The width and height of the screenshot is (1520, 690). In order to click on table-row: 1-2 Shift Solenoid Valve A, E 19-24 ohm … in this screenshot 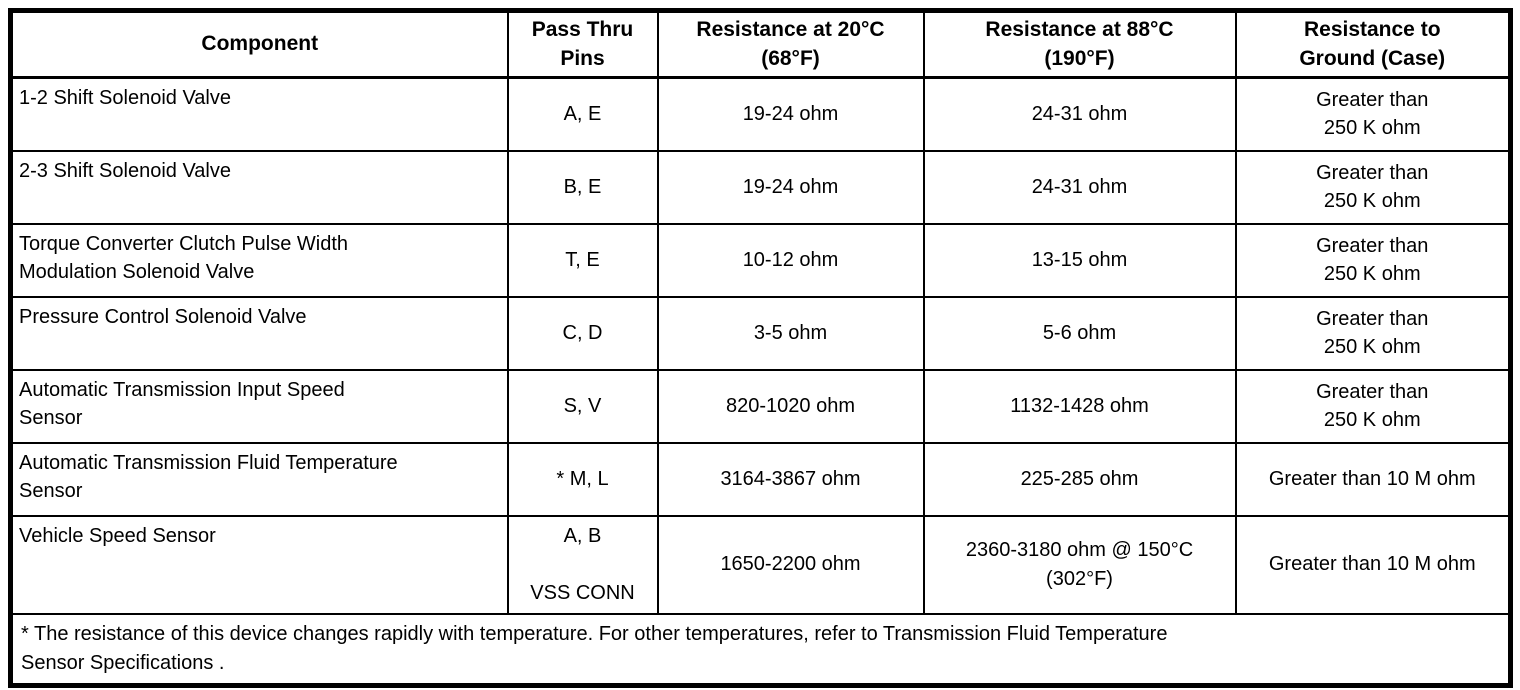, I will do `click(760, 114)`.